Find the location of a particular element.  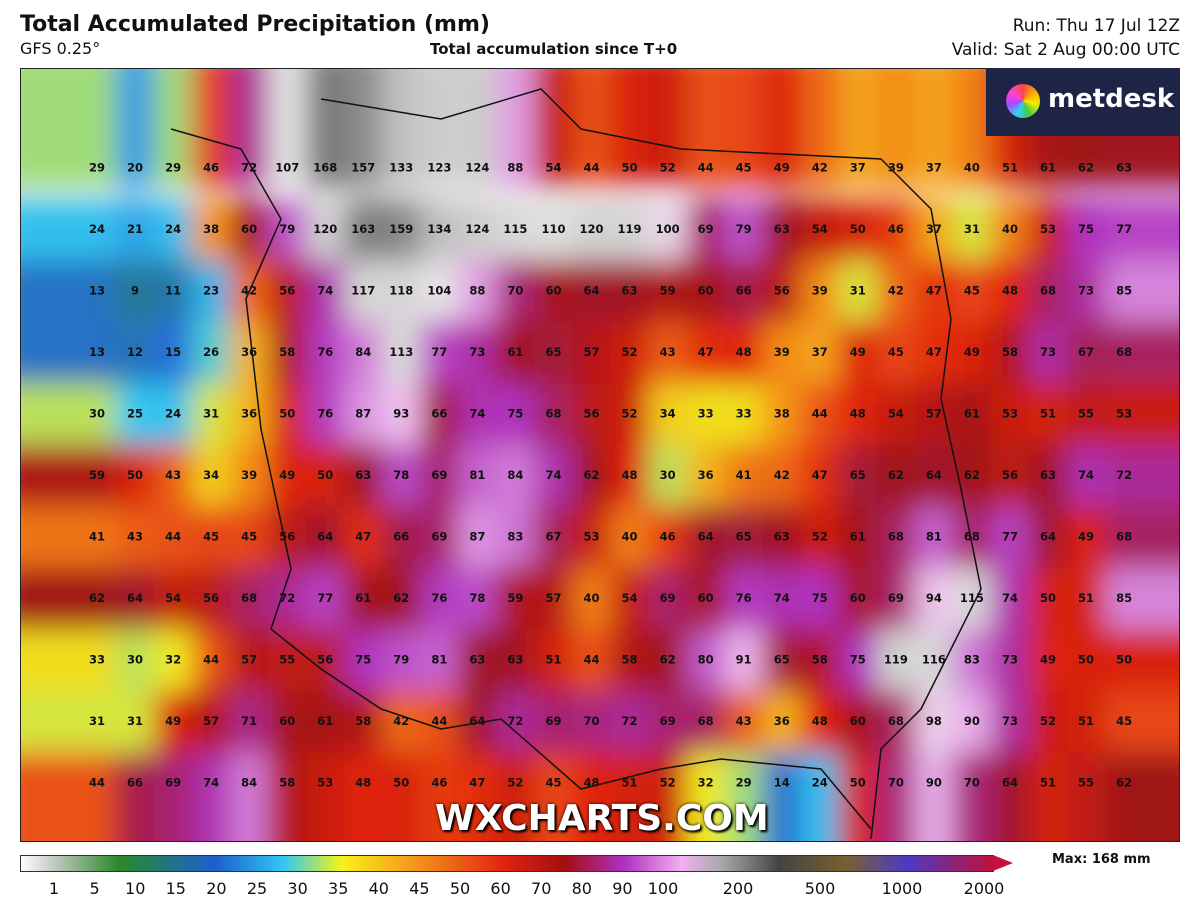

grid-value: 75 is located at coordinates (820, 598).